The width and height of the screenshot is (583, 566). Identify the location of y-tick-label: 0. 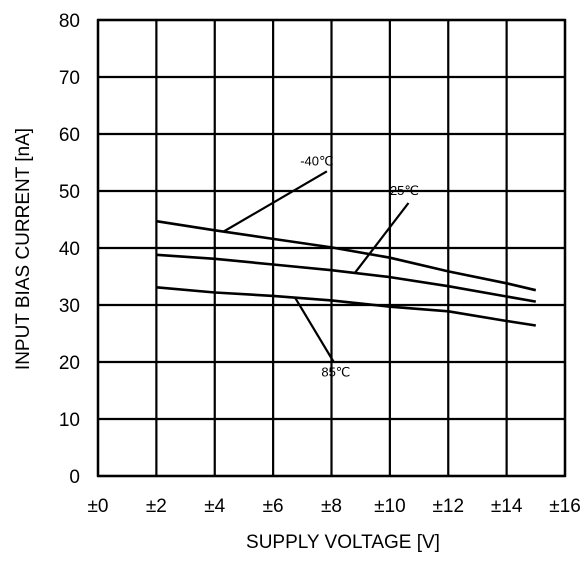
(74, 477).